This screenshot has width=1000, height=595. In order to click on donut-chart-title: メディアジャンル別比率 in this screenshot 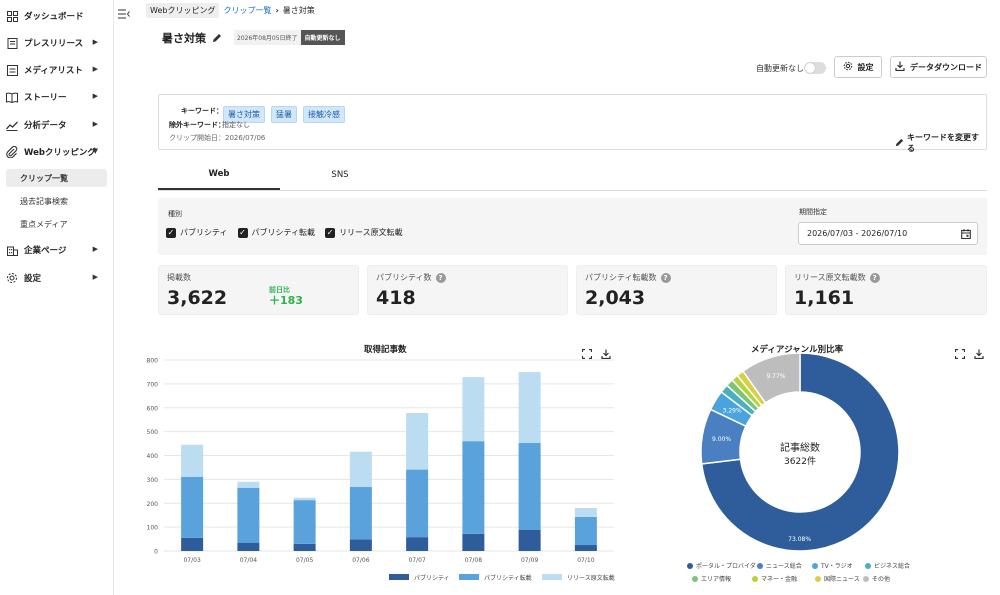, I will do `click(797, 350)`.